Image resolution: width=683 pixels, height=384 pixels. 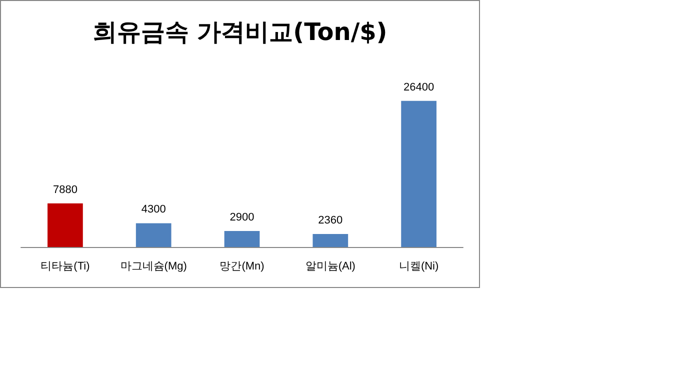 What do you see at coordinates (242, 266) in the screenshot?
I see `x-tick-label: 망간(Mn)` at bounding box center [242, 266].